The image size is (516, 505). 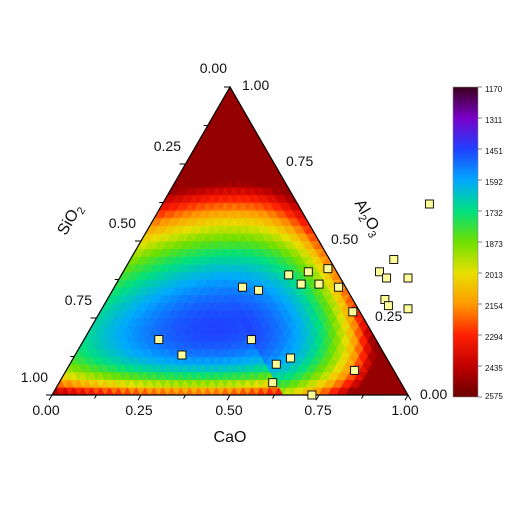 I want to click on right-tick-label: 0.75, so click(x=299, y=161).